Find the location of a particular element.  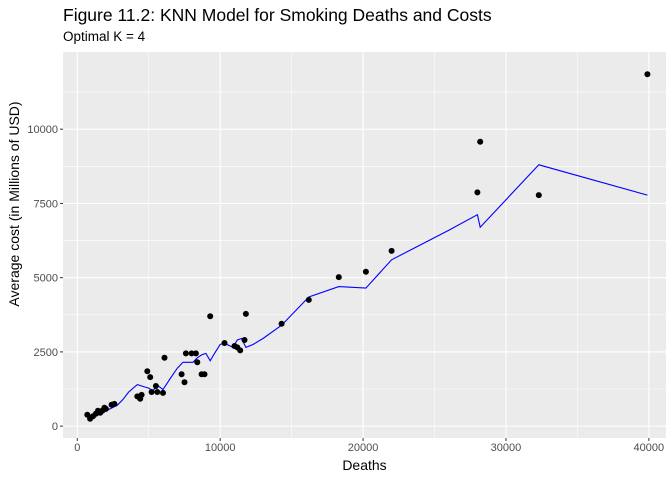

y-tick-label: 10000 is located at coordinates (42, 130).